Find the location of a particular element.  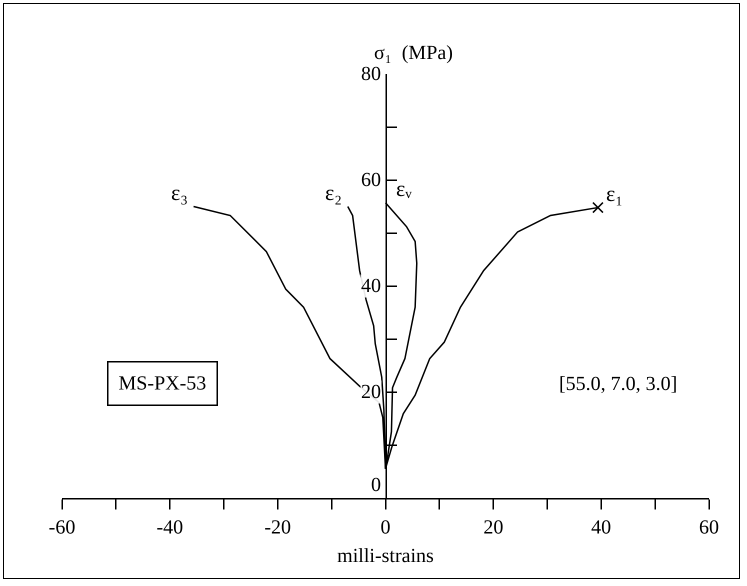

x-tick-label: -20 is located at coordinates (278, 527).